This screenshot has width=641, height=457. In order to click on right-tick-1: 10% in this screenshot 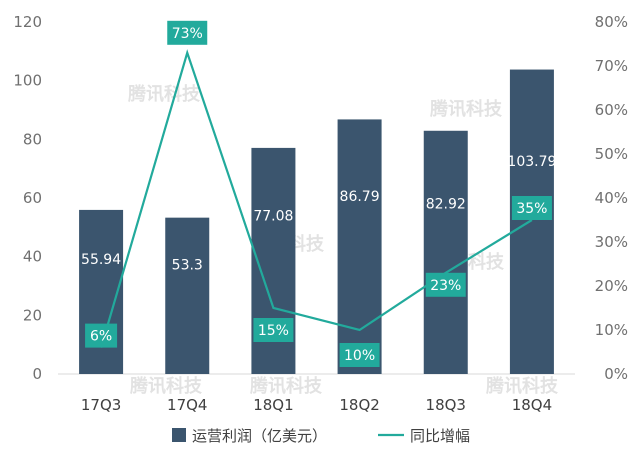, I will do `click(611, 330)`.